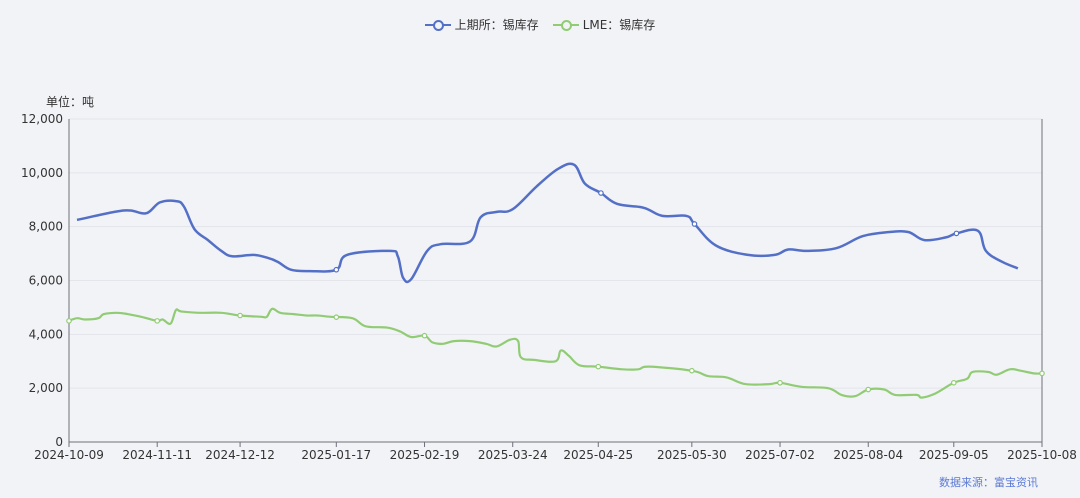 Image resolution: width=1080 pixels, height=498 pixels. What do you see at coordinates (70, 102) in the screenshot?
I see `y-axis-unit-label: 单位：吨` at bounding box center [70, 102].